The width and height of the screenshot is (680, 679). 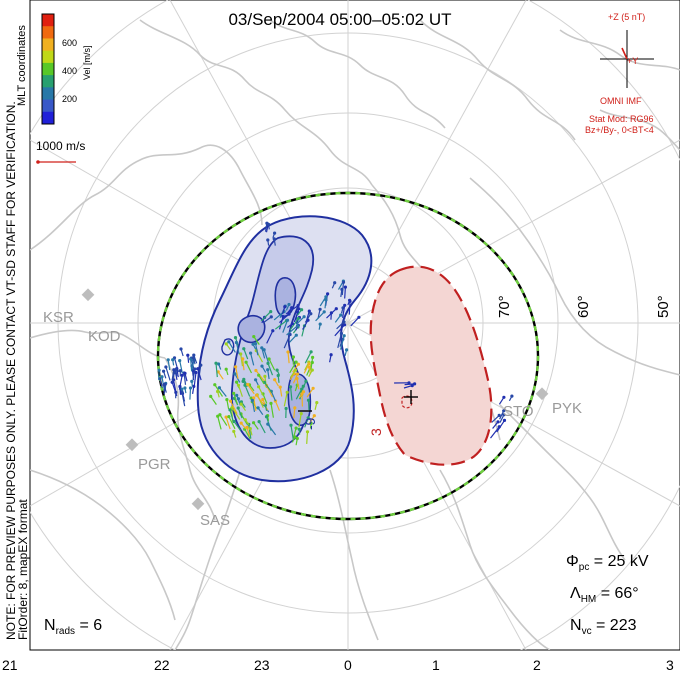 I want to click on fit-order-note: FitOrder: 8, mapEX format, so click(x=23, y=569).